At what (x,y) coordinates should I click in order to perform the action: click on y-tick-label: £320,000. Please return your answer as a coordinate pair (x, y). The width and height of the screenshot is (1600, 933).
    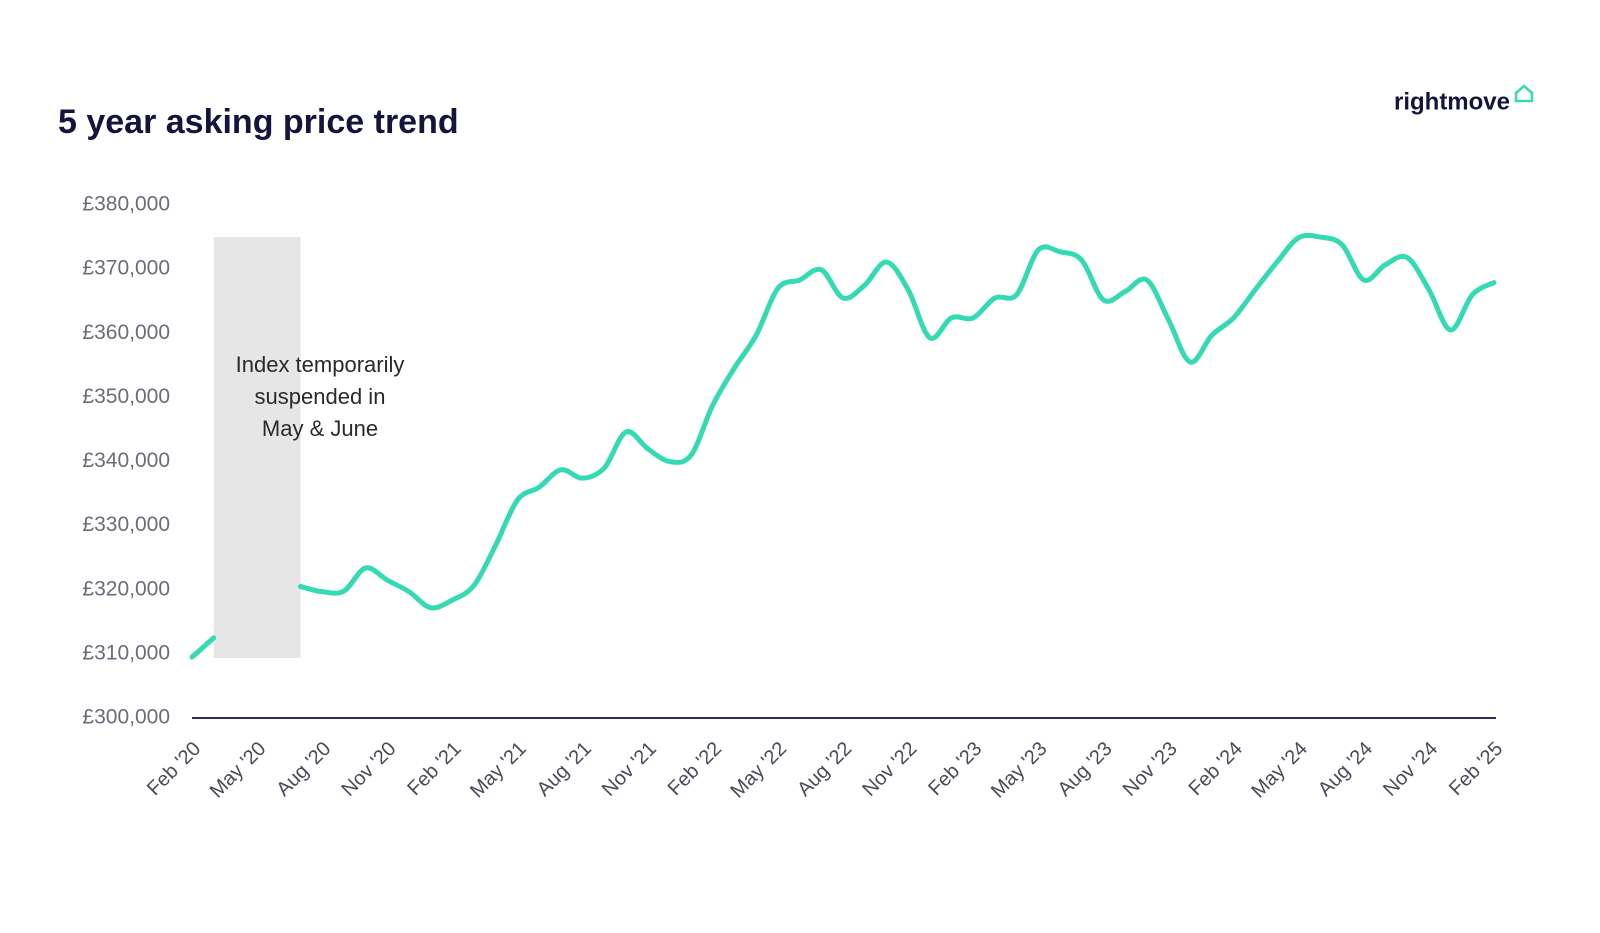
    Looking at the image, I should click on (126, 588).